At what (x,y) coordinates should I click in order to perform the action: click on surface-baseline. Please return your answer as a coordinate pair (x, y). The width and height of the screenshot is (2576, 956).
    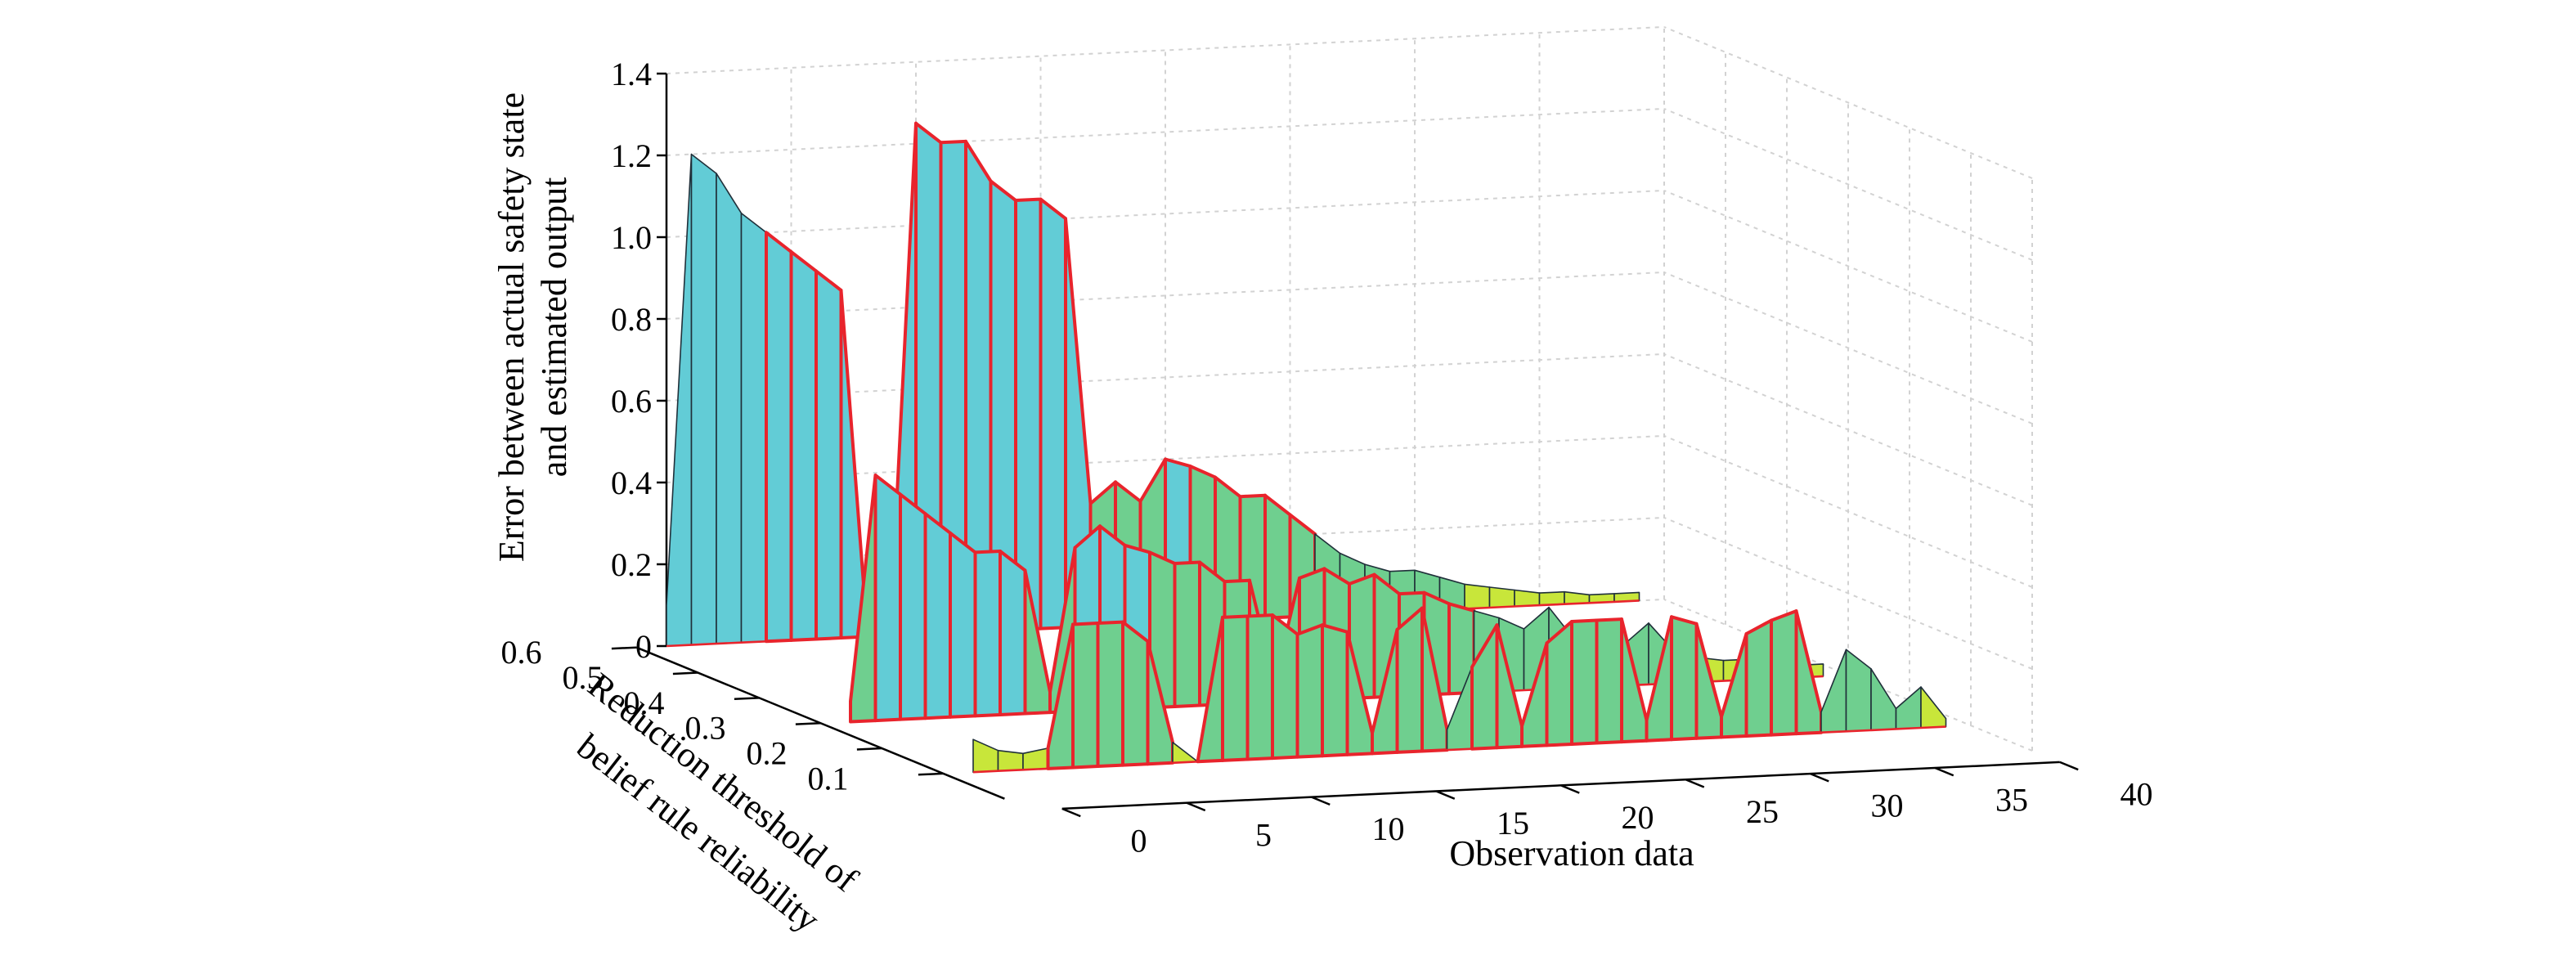
    Looking at the image, I should click on (1459, 749).